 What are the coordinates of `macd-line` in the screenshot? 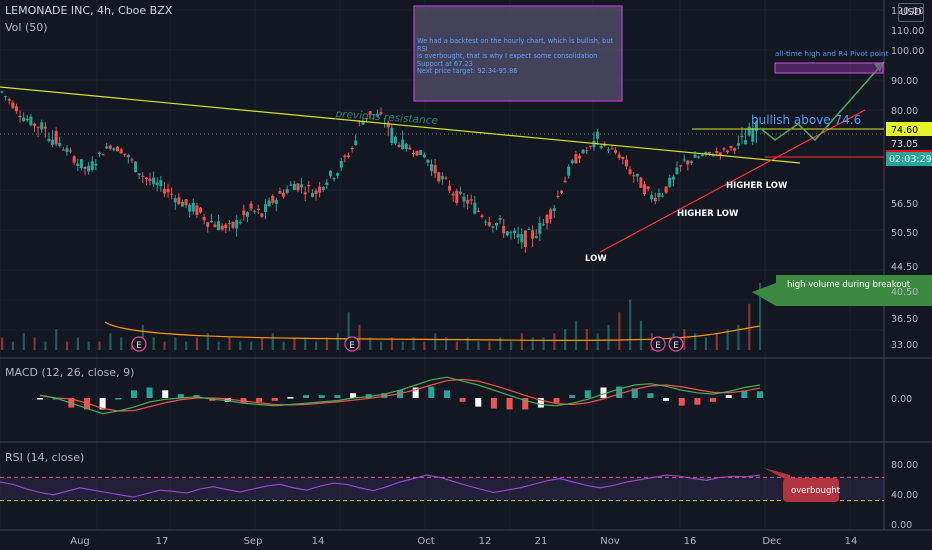 It's located at (400, 395).